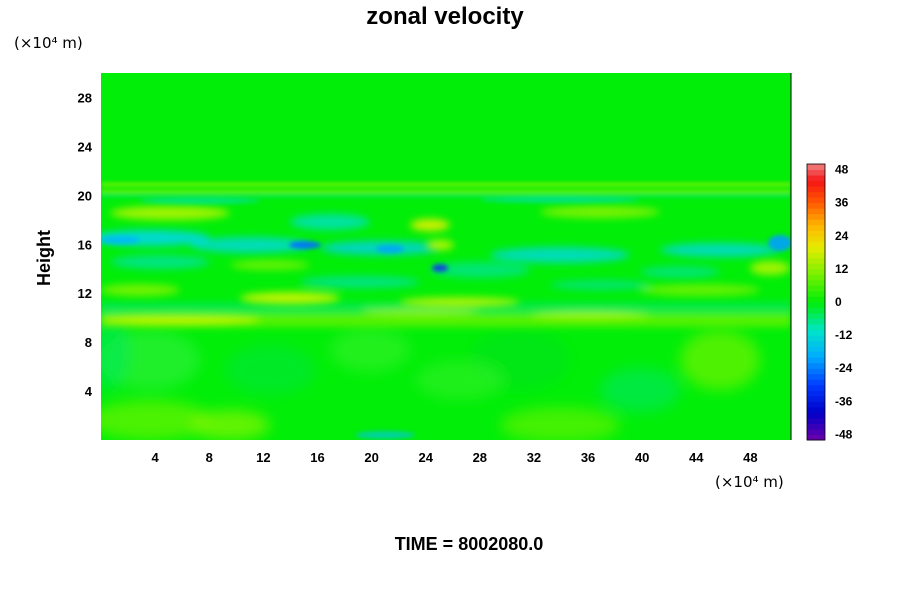  I want to click on mid-band, so click(446, 315).